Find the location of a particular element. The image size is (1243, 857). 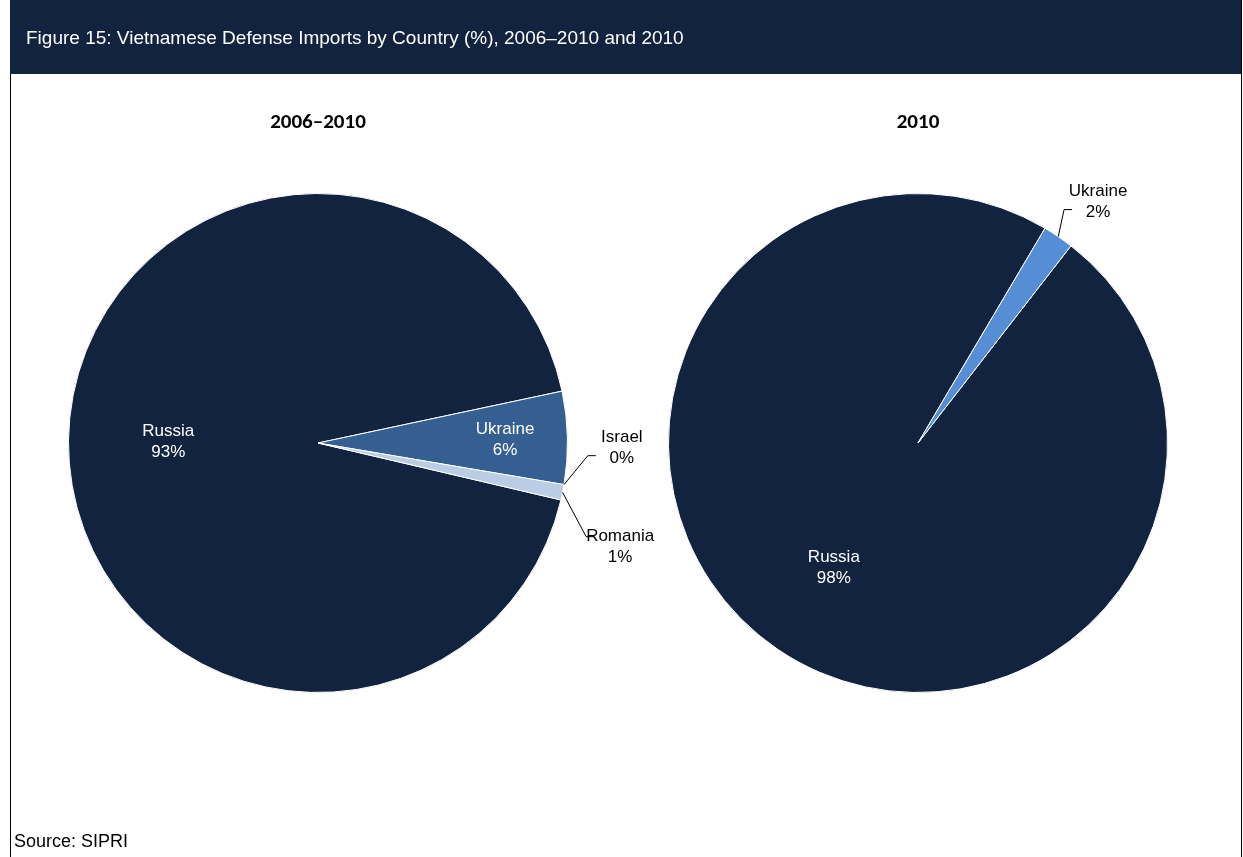

chart-title: 2006–2010 is located at coordinates (318, 121).